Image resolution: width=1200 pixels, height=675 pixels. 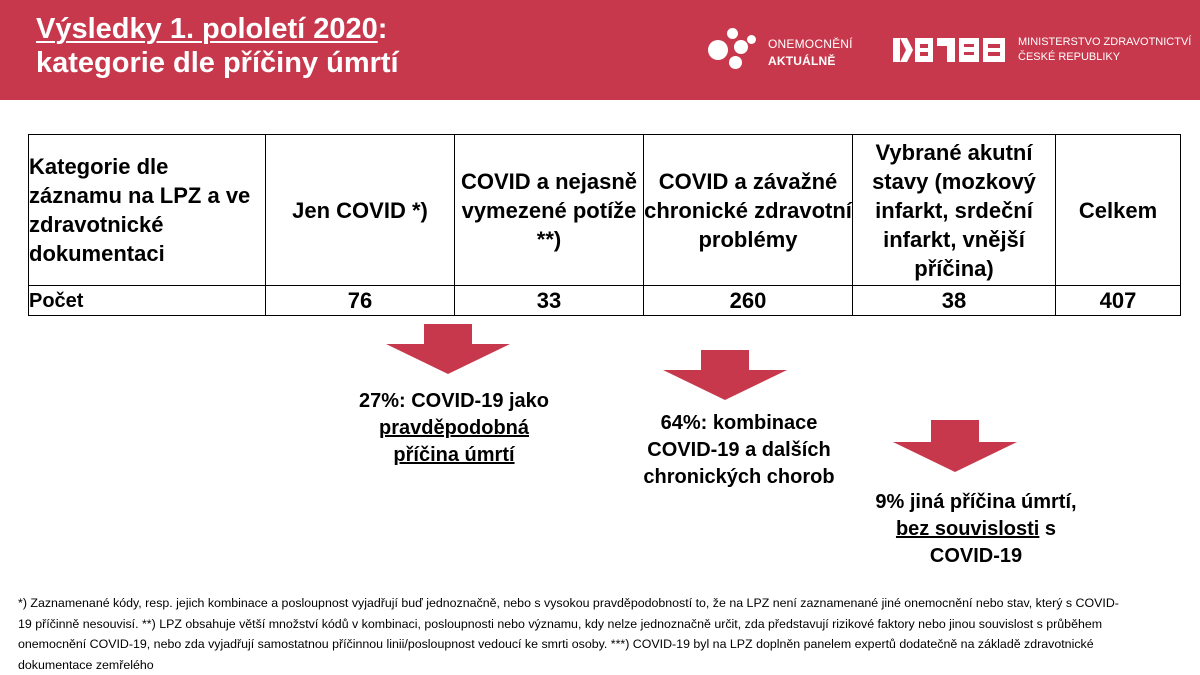 I want to click on mzcr-logo: MZČR, so click(x=949, y=51).